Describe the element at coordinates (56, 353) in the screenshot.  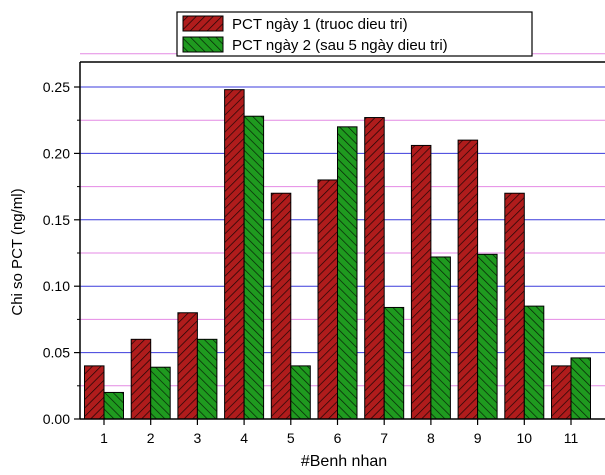
I see `y-tick-label: 0.05` at that location.